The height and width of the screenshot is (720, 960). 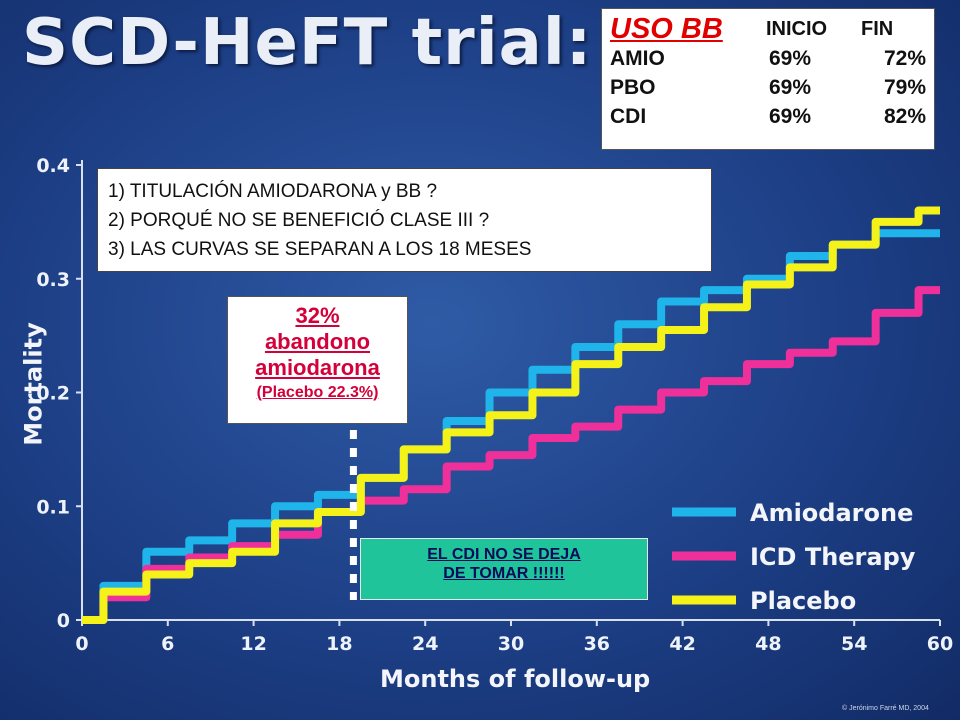 What do you see at coordinates (666, 29) in the screenshot?
I see `bb-heading: USO BB` at bounding box center [666, 29].